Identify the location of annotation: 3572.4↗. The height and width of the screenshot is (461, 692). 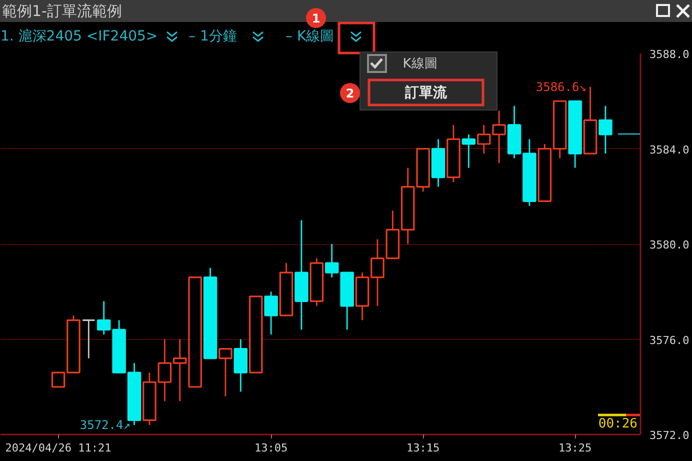
(105, 425).